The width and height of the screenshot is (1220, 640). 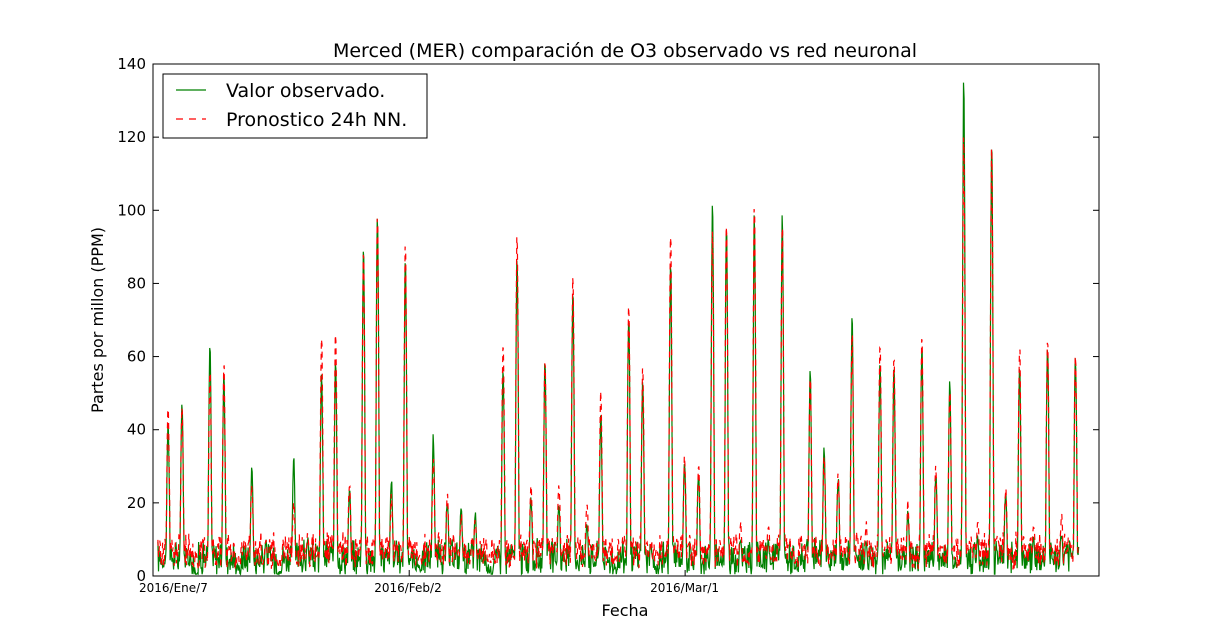 I want to click on x-axis-label: Fecha, so click(x=625, y=610).